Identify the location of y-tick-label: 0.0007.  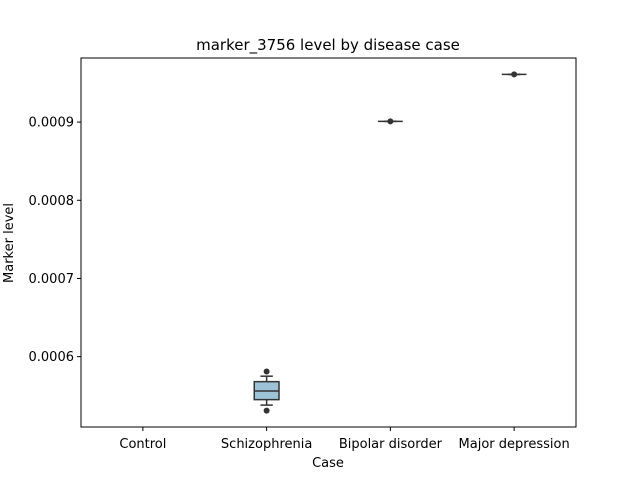
(52, 279).